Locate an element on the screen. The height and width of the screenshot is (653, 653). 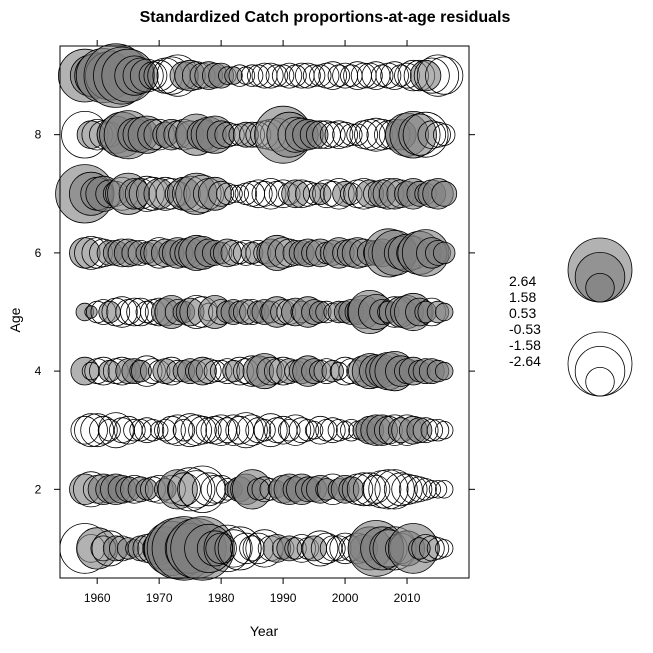
y-tick-label: 8 is located at coordinates (38, 135).